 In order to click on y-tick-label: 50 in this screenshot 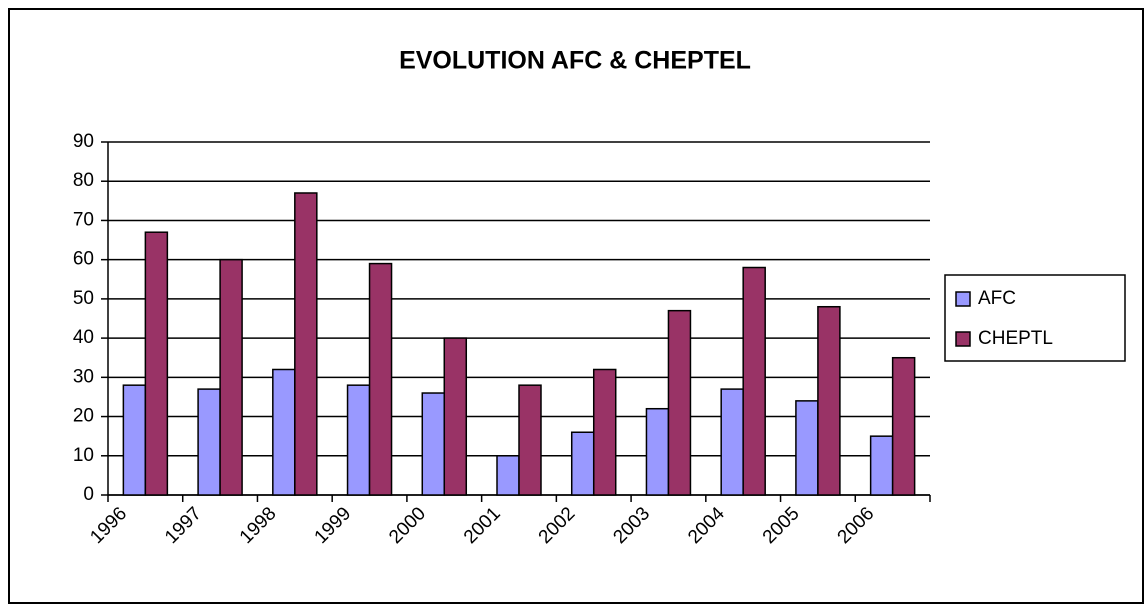, I will do `click(83, 298)`.